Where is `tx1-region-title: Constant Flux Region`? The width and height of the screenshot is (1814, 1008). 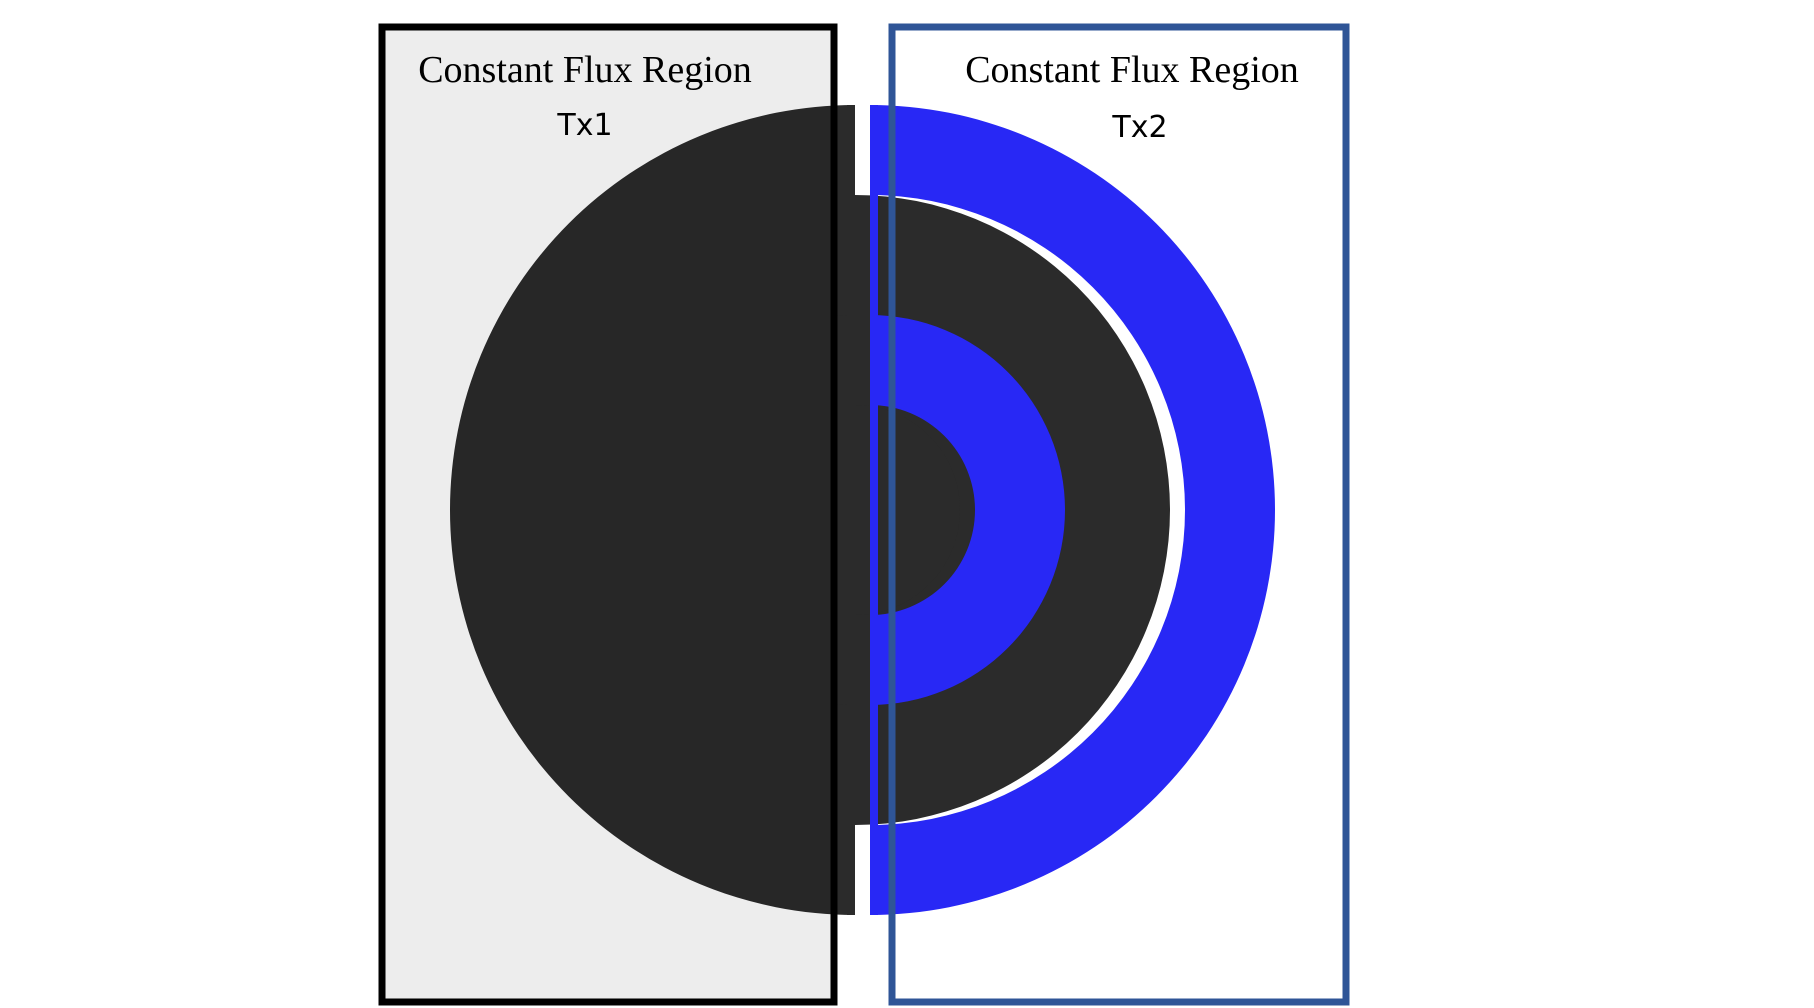
tx1-region-title: Constant Flux Region is located at coordinates (585, 70).